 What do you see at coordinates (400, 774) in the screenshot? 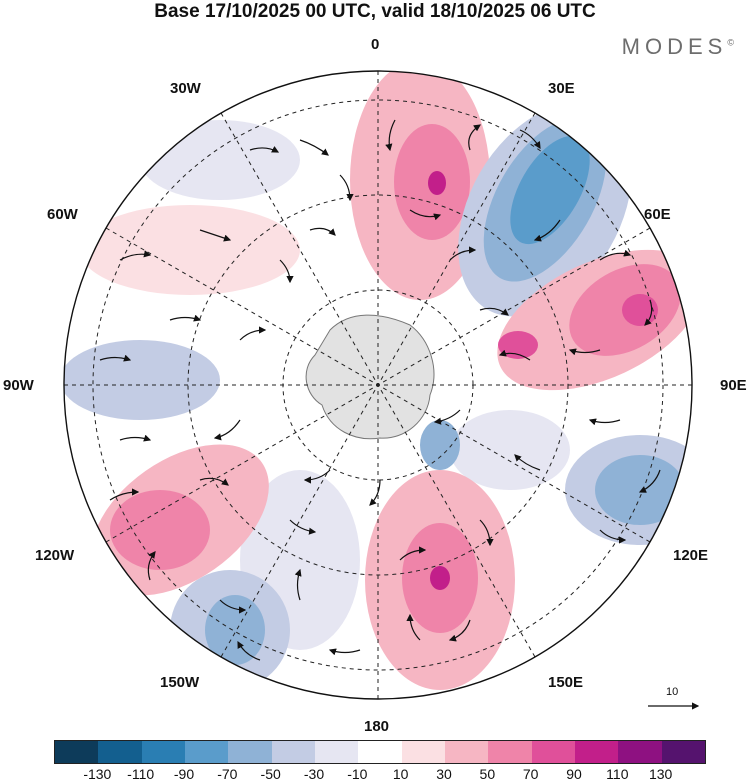
I see `colorbar-tick-label: 10` at bounding box center [400, 774].